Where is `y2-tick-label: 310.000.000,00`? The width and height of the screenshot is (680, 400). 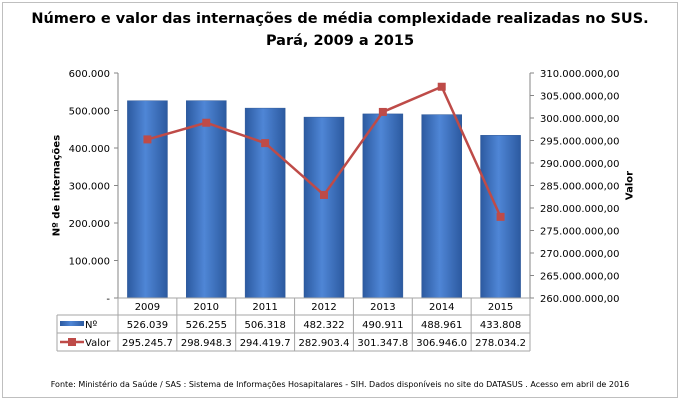 y2-tick-label: 310.000.000,00 is located at coordinates (580, 74).